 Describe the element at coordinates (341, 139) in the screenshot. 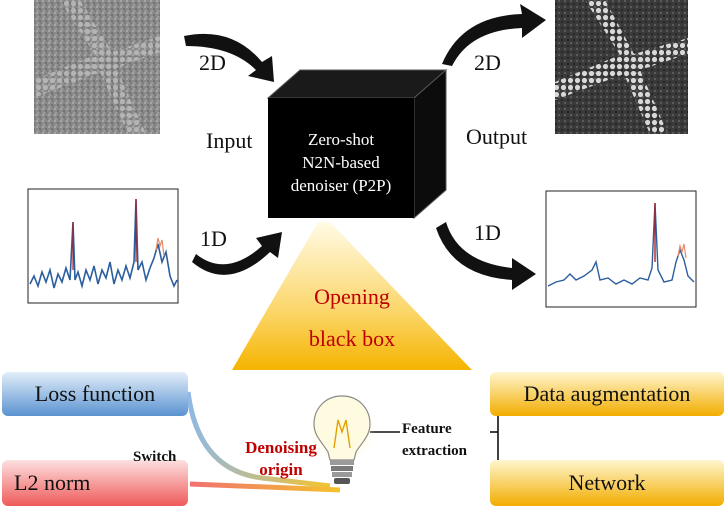

I see `cube-line-1: Zero-shot` at that location.